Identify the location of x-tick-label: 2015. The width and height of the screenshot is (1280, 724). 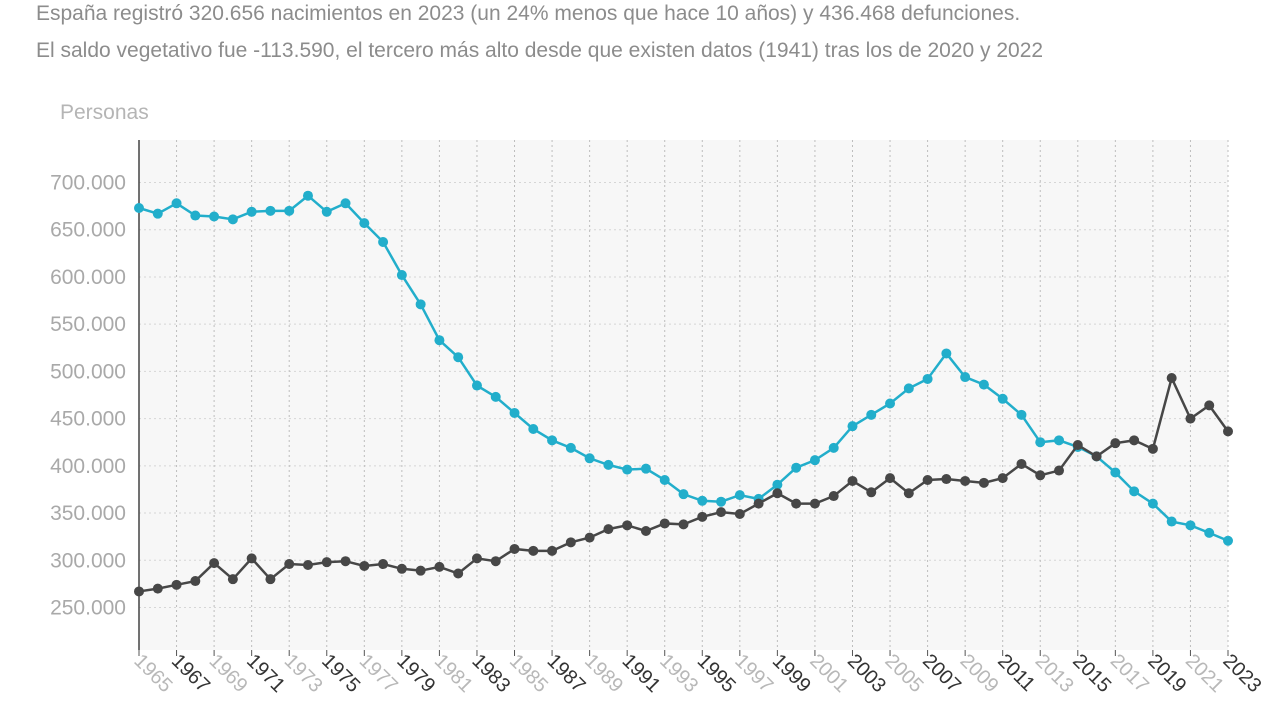
(1091, 673).